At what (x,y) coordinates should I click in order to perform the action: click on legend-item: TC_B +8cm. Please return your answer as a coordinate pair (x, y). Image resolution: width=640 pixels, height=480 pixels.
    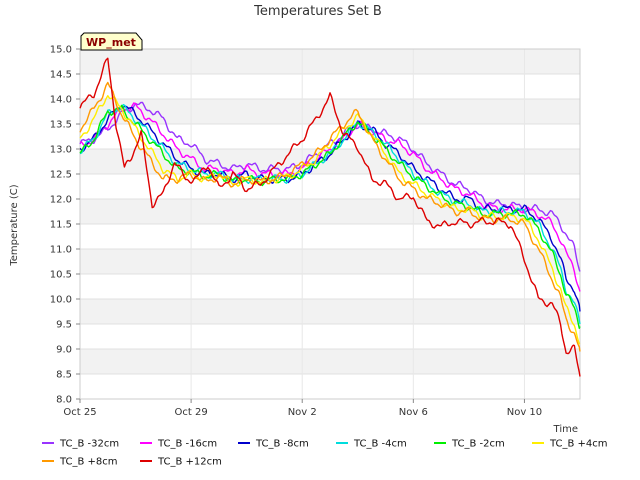
    Looking at the image, I should click on (80, 462).